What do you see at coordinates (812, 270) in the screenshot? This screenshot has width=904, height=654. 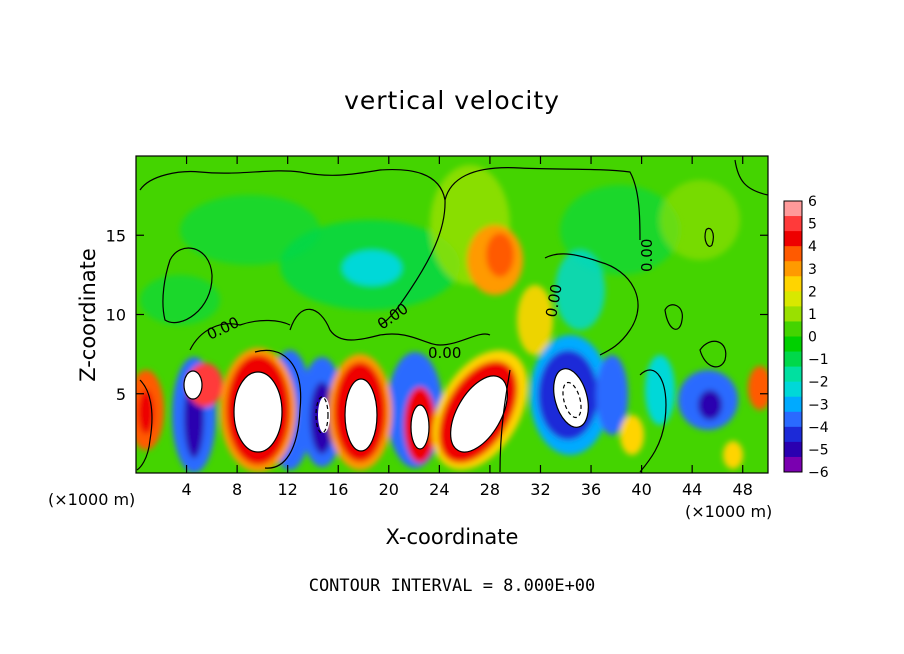 I see `colorbar-label: 3` at bounding box center [812, 270].